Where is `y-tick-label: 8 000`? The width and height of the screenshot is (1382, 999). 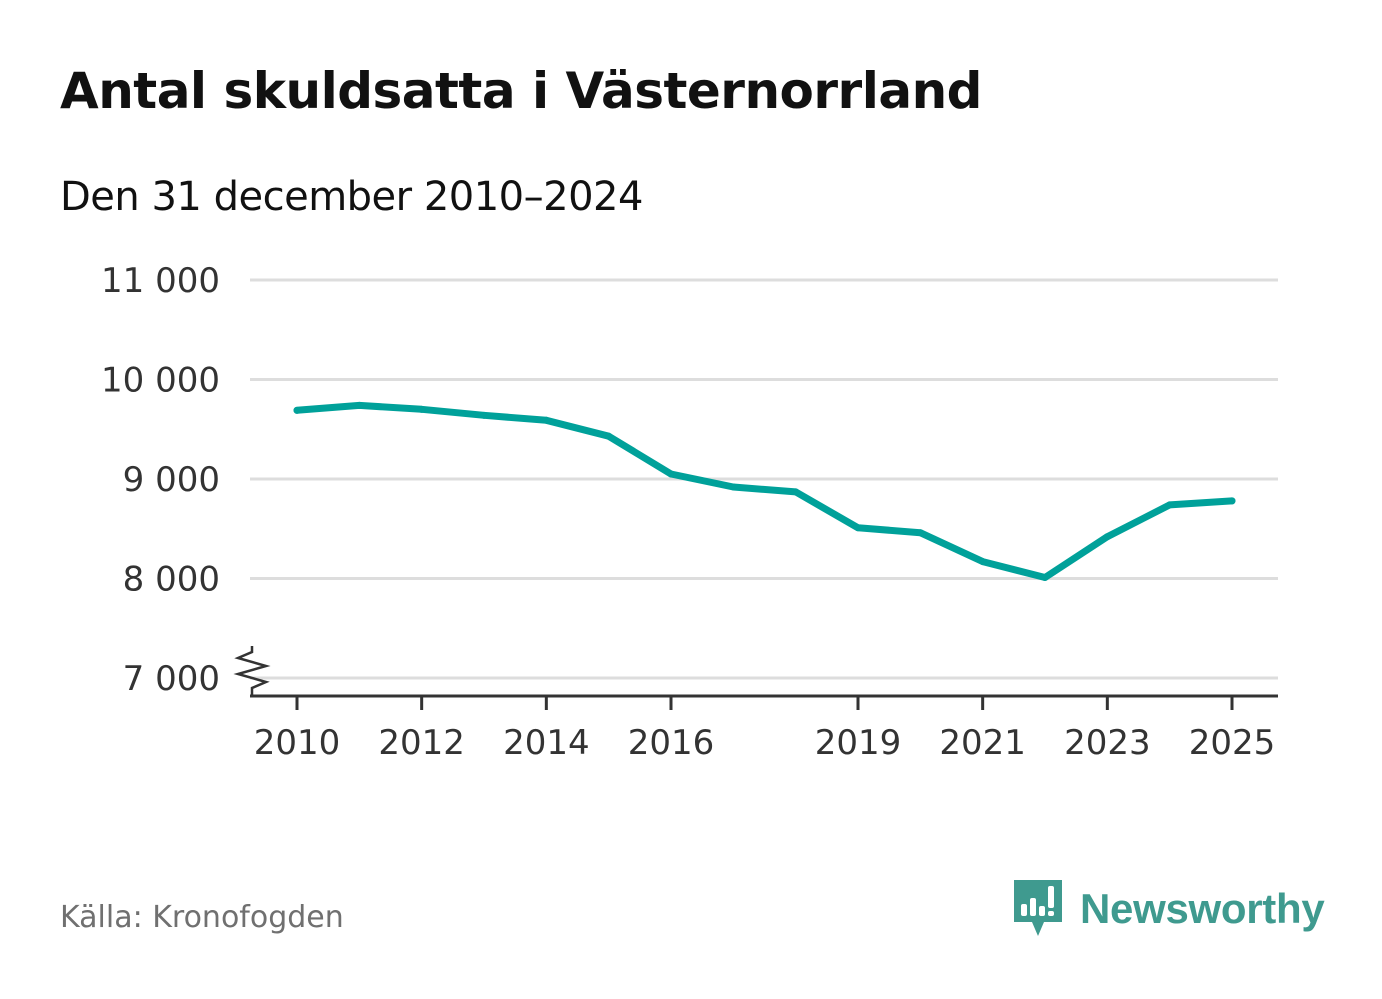
y-tick-label: 8 000 is located at coordinates (171, 580).